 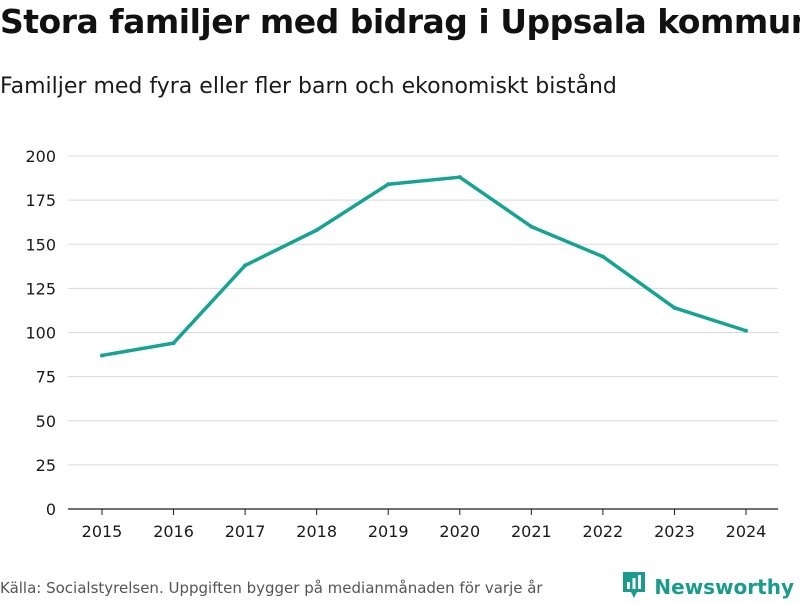 What do you see at coordinates (173, 531) in the screenshot?
I see `x-tick-label: 2016` at bounding box center [173, 531].